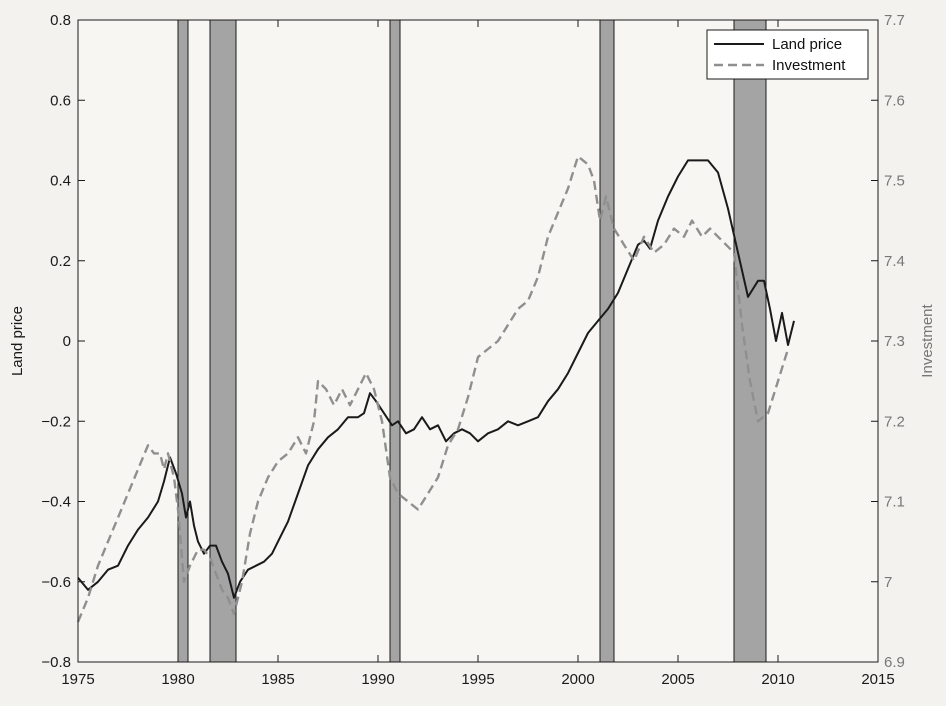 Image resolution: width=946 pixels, height=706 pixels. What do you see at coordinates (894, 100) in the screenshot?
I see `y2-tick-label: 7.6` at bounding box center [894, 100].